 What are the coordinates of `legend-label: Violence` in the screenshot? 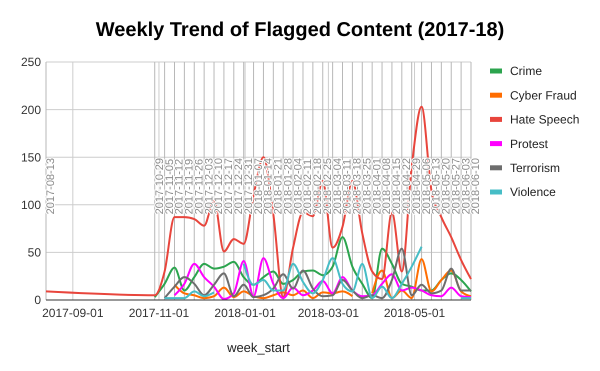 It's located at (533, 192).